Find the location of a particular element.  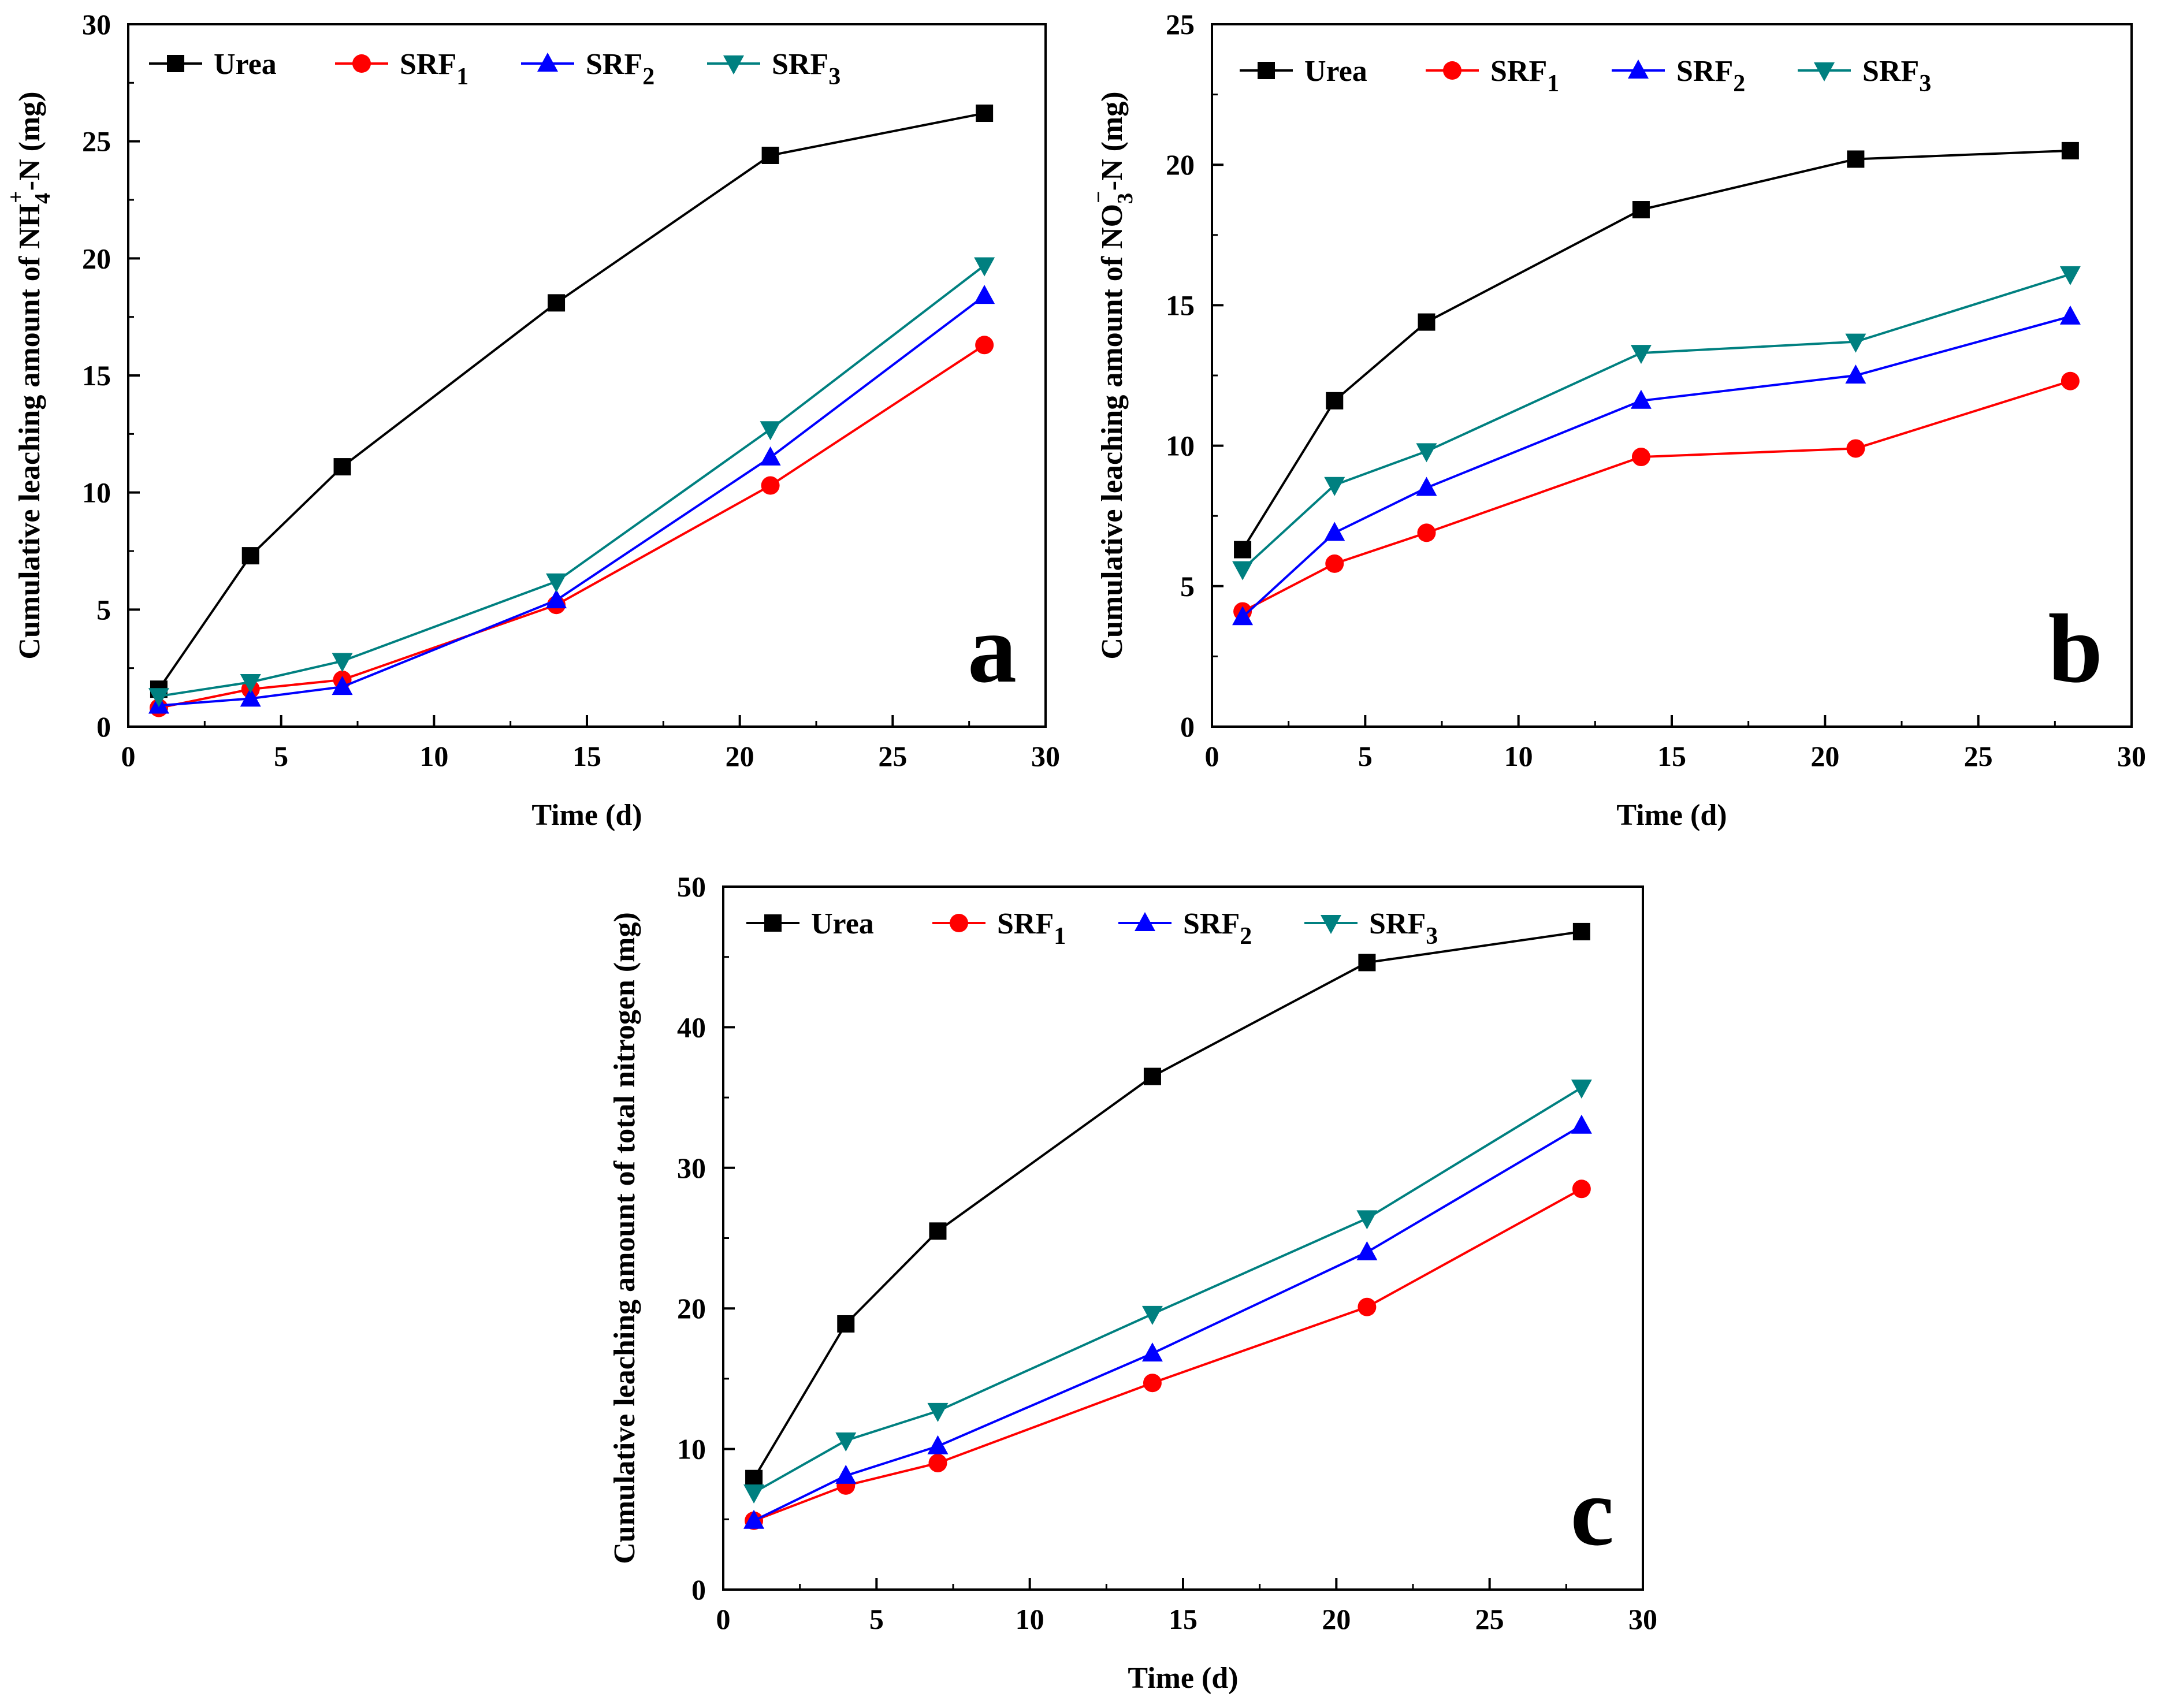

panel-letter: a is located at coordinates (992, 648).